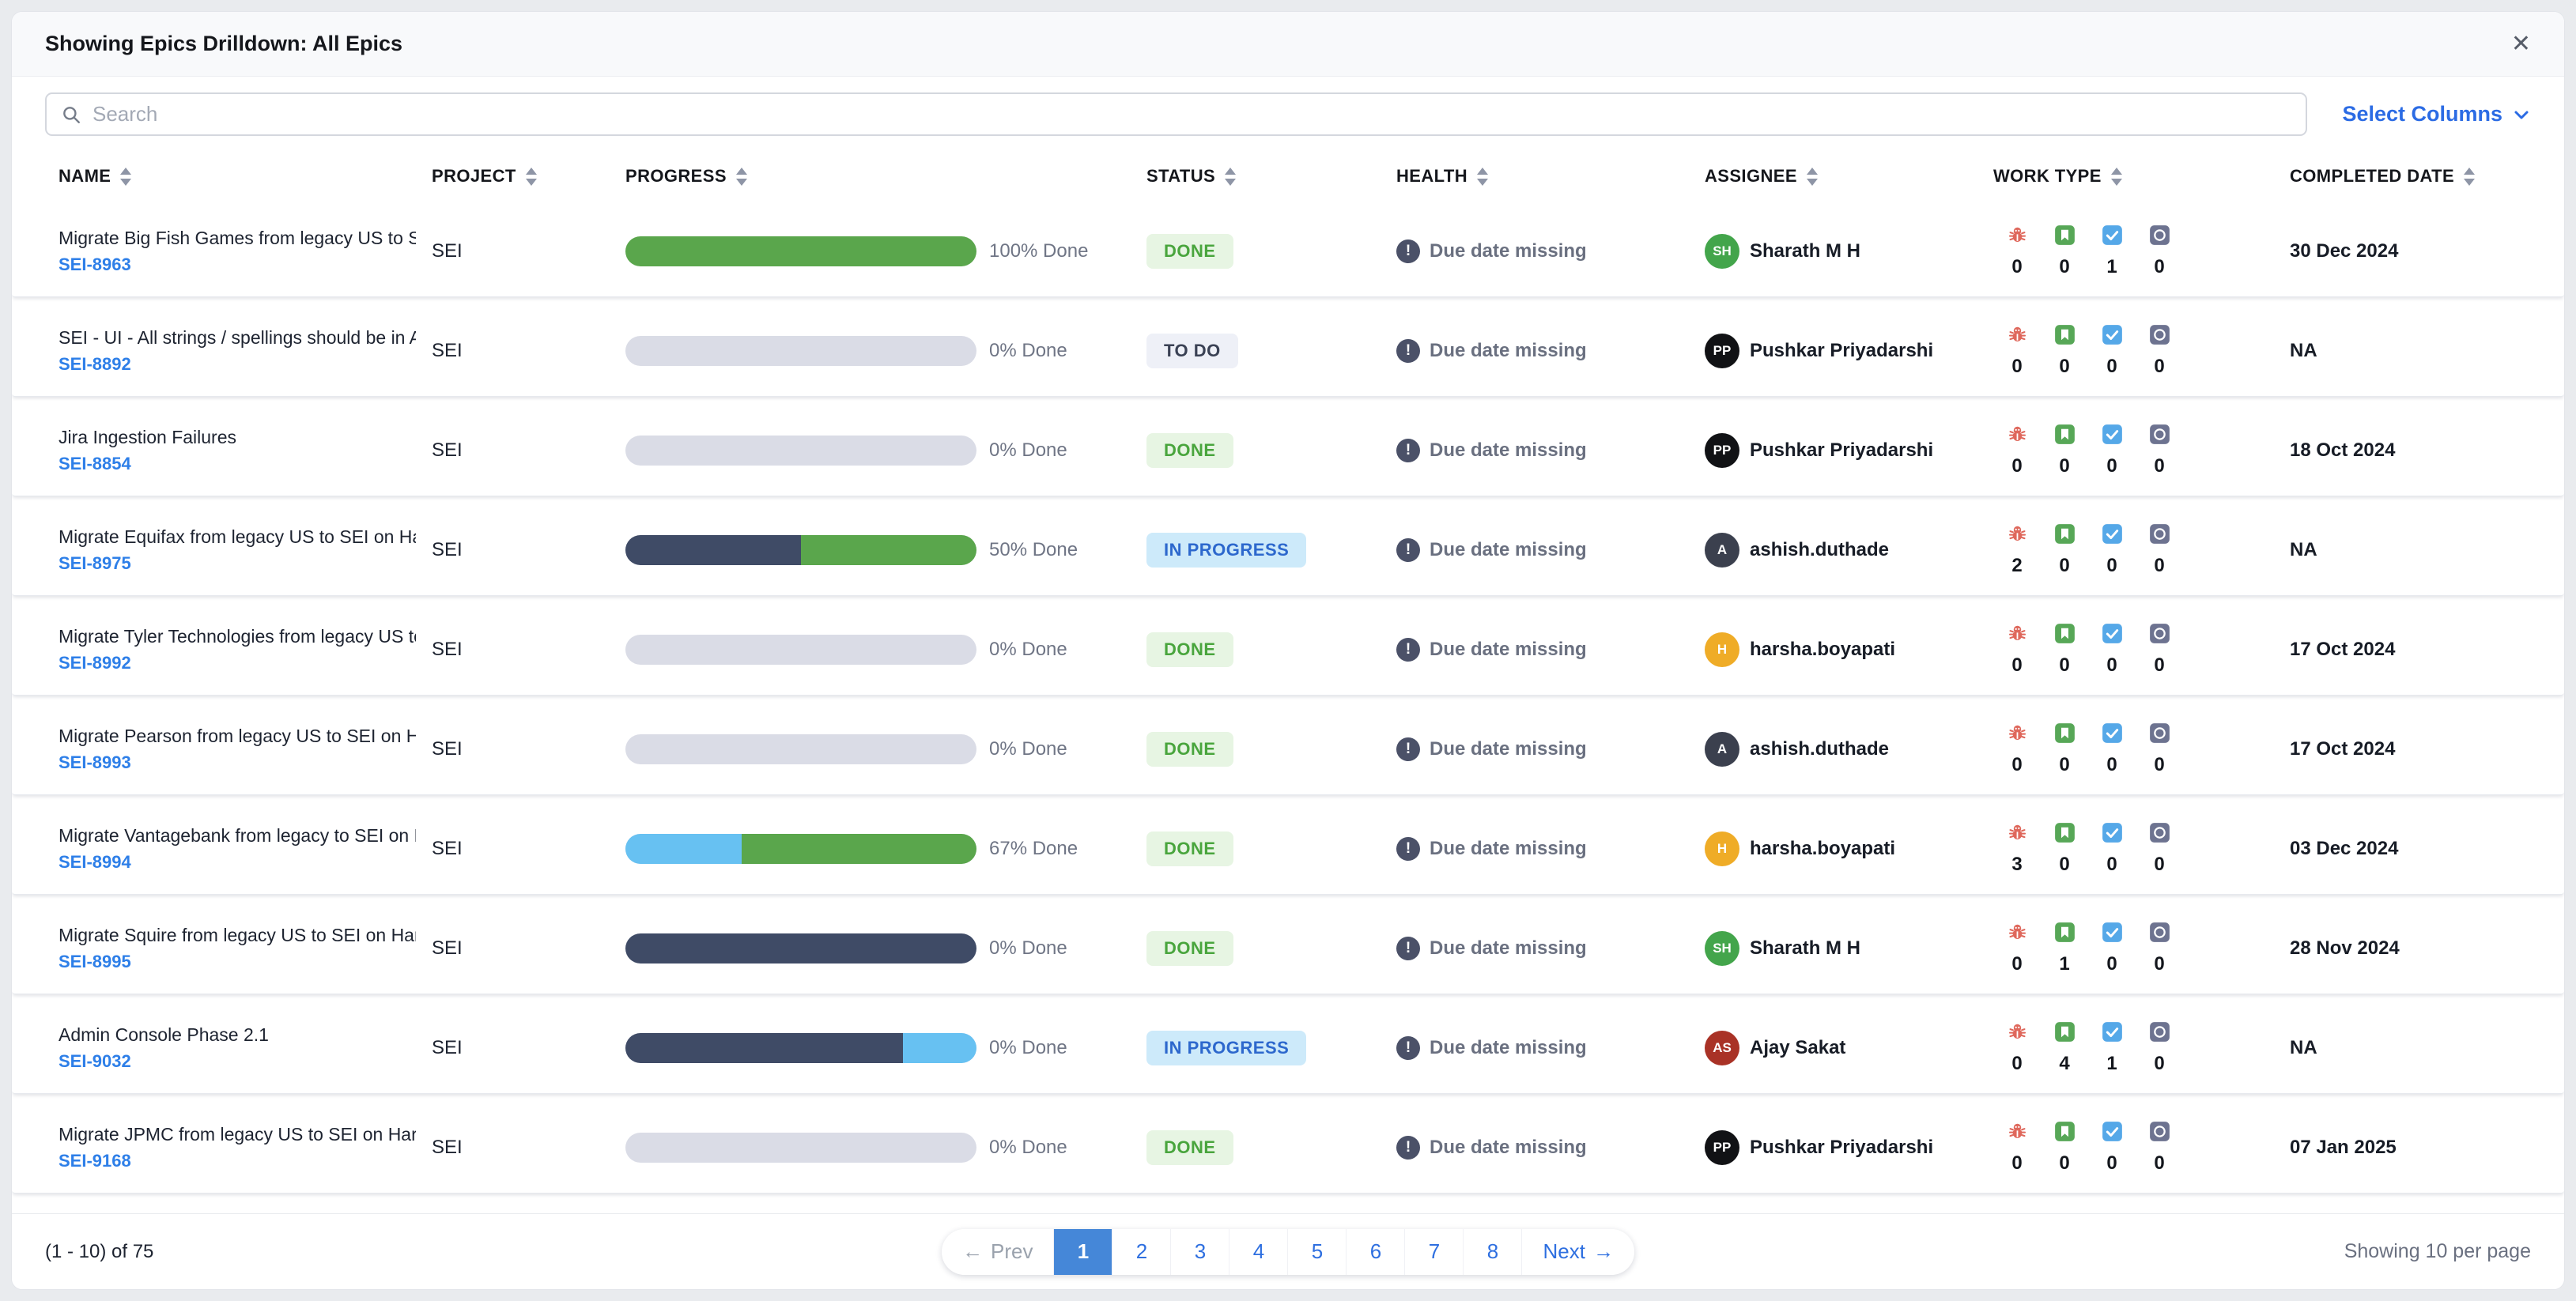 The height and width of the screenshot is (1301, 2576). I want to click on progress-bar, so click(800, 549).